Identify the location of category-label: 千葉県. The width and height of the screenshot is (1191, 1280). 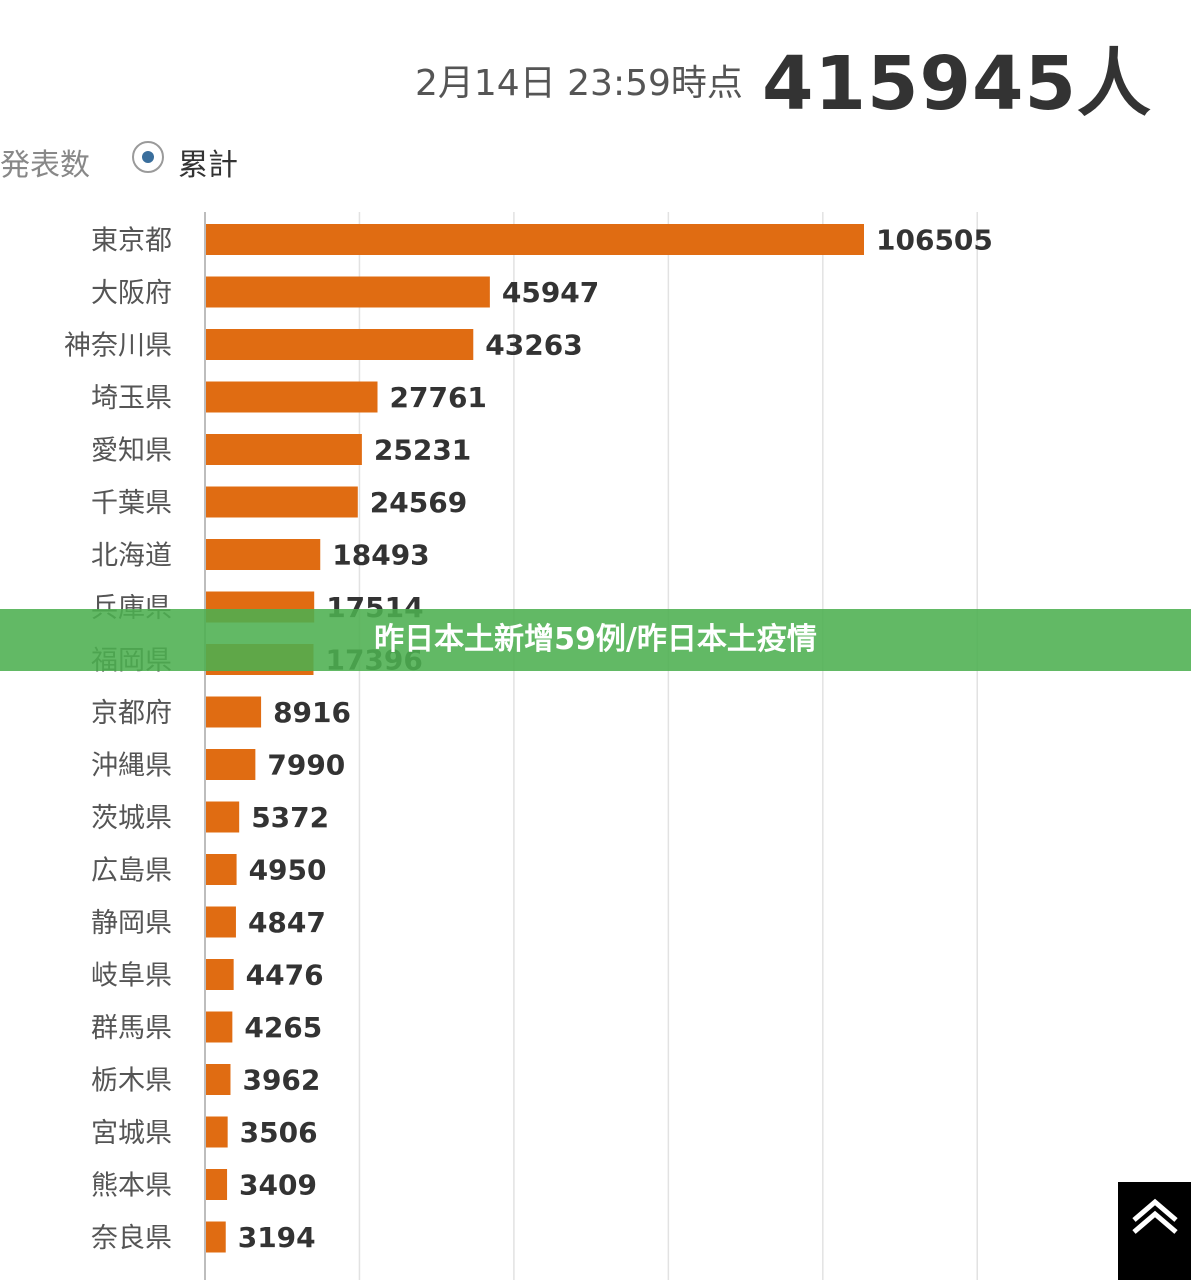
(131, 503).